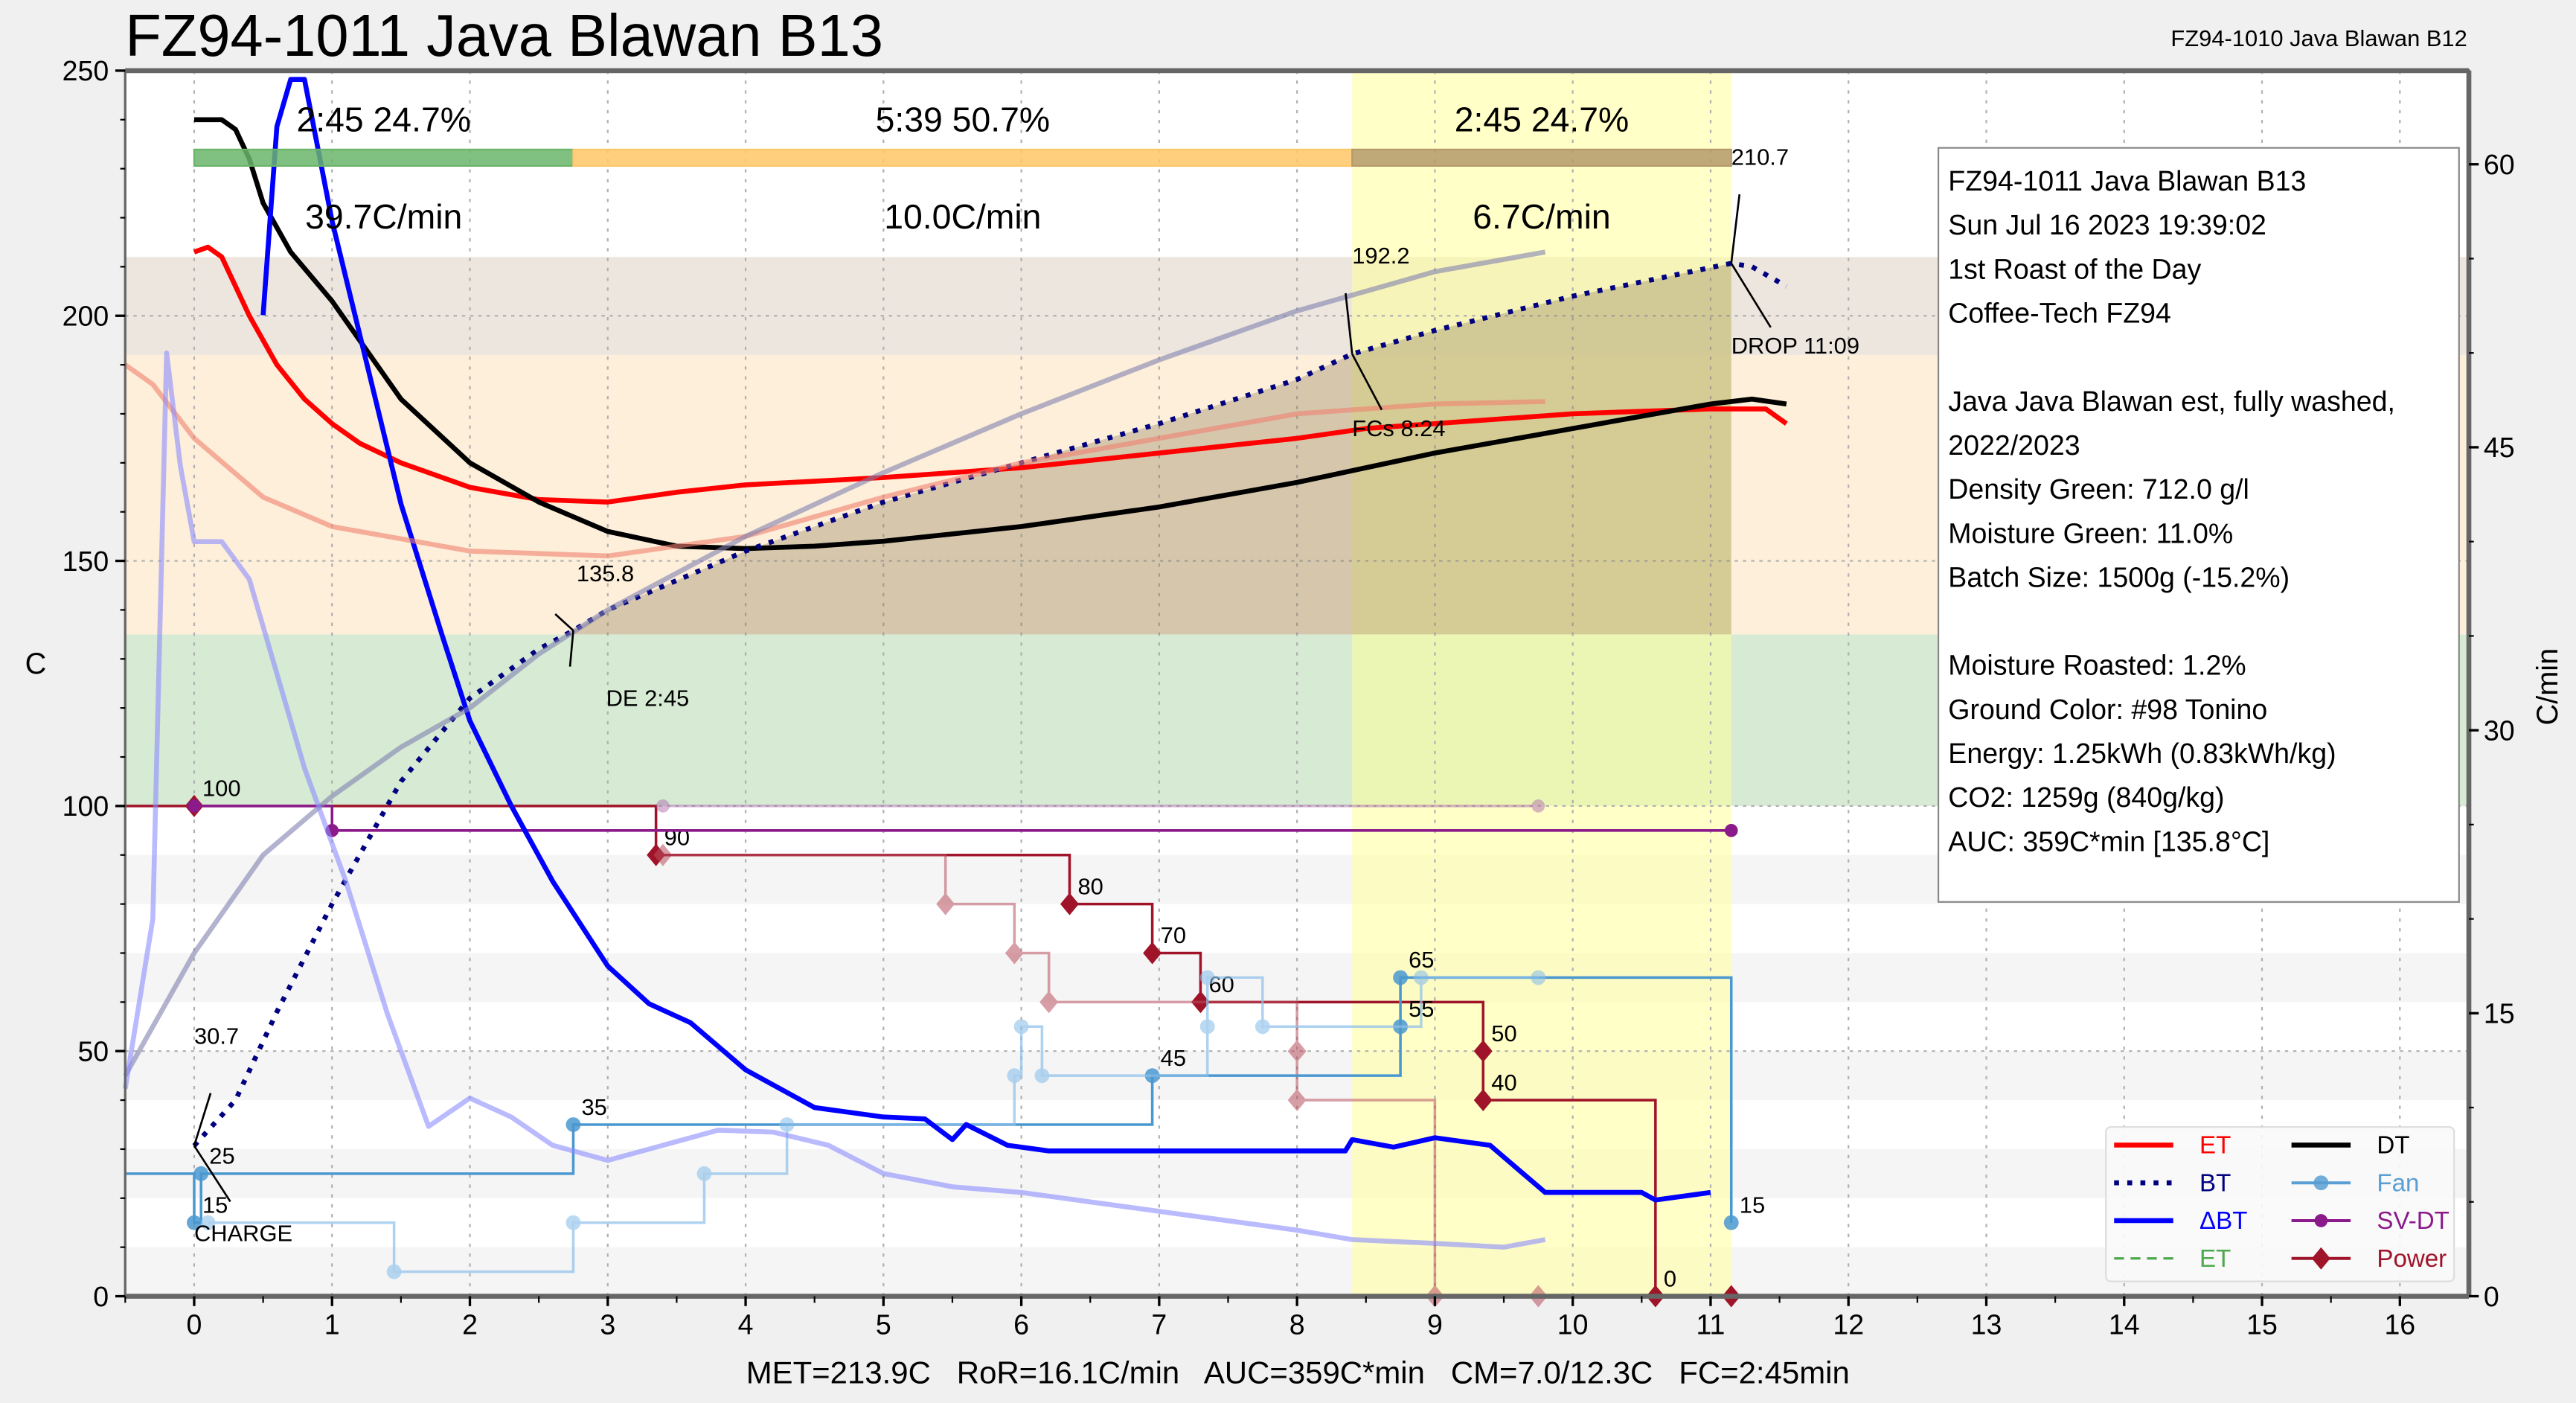  I want to click on step-value-label: 45, so click(1173, 1058).